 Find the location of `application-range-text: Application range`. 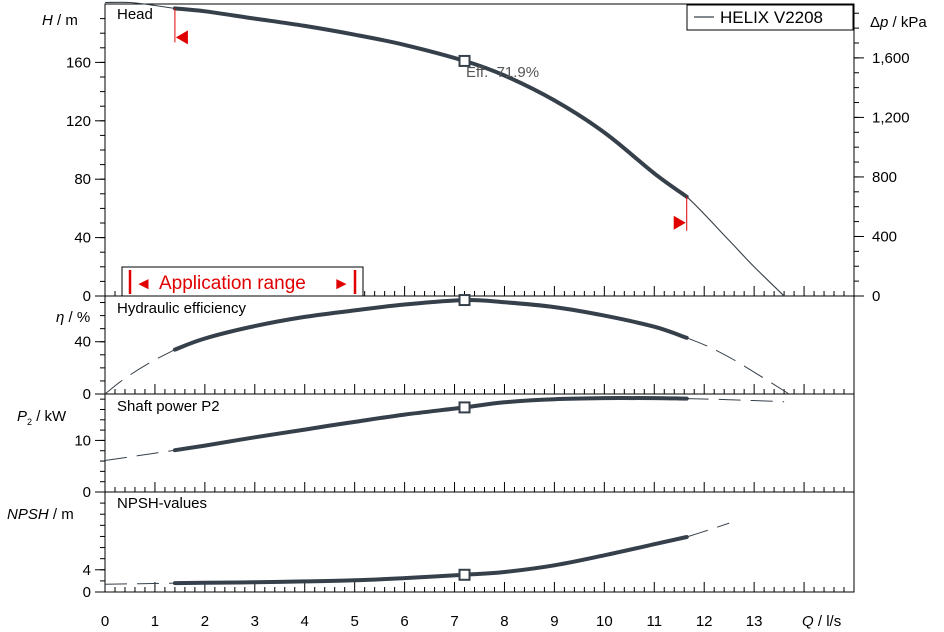

application-range-text: Application range is located at coordinates (232, 283).